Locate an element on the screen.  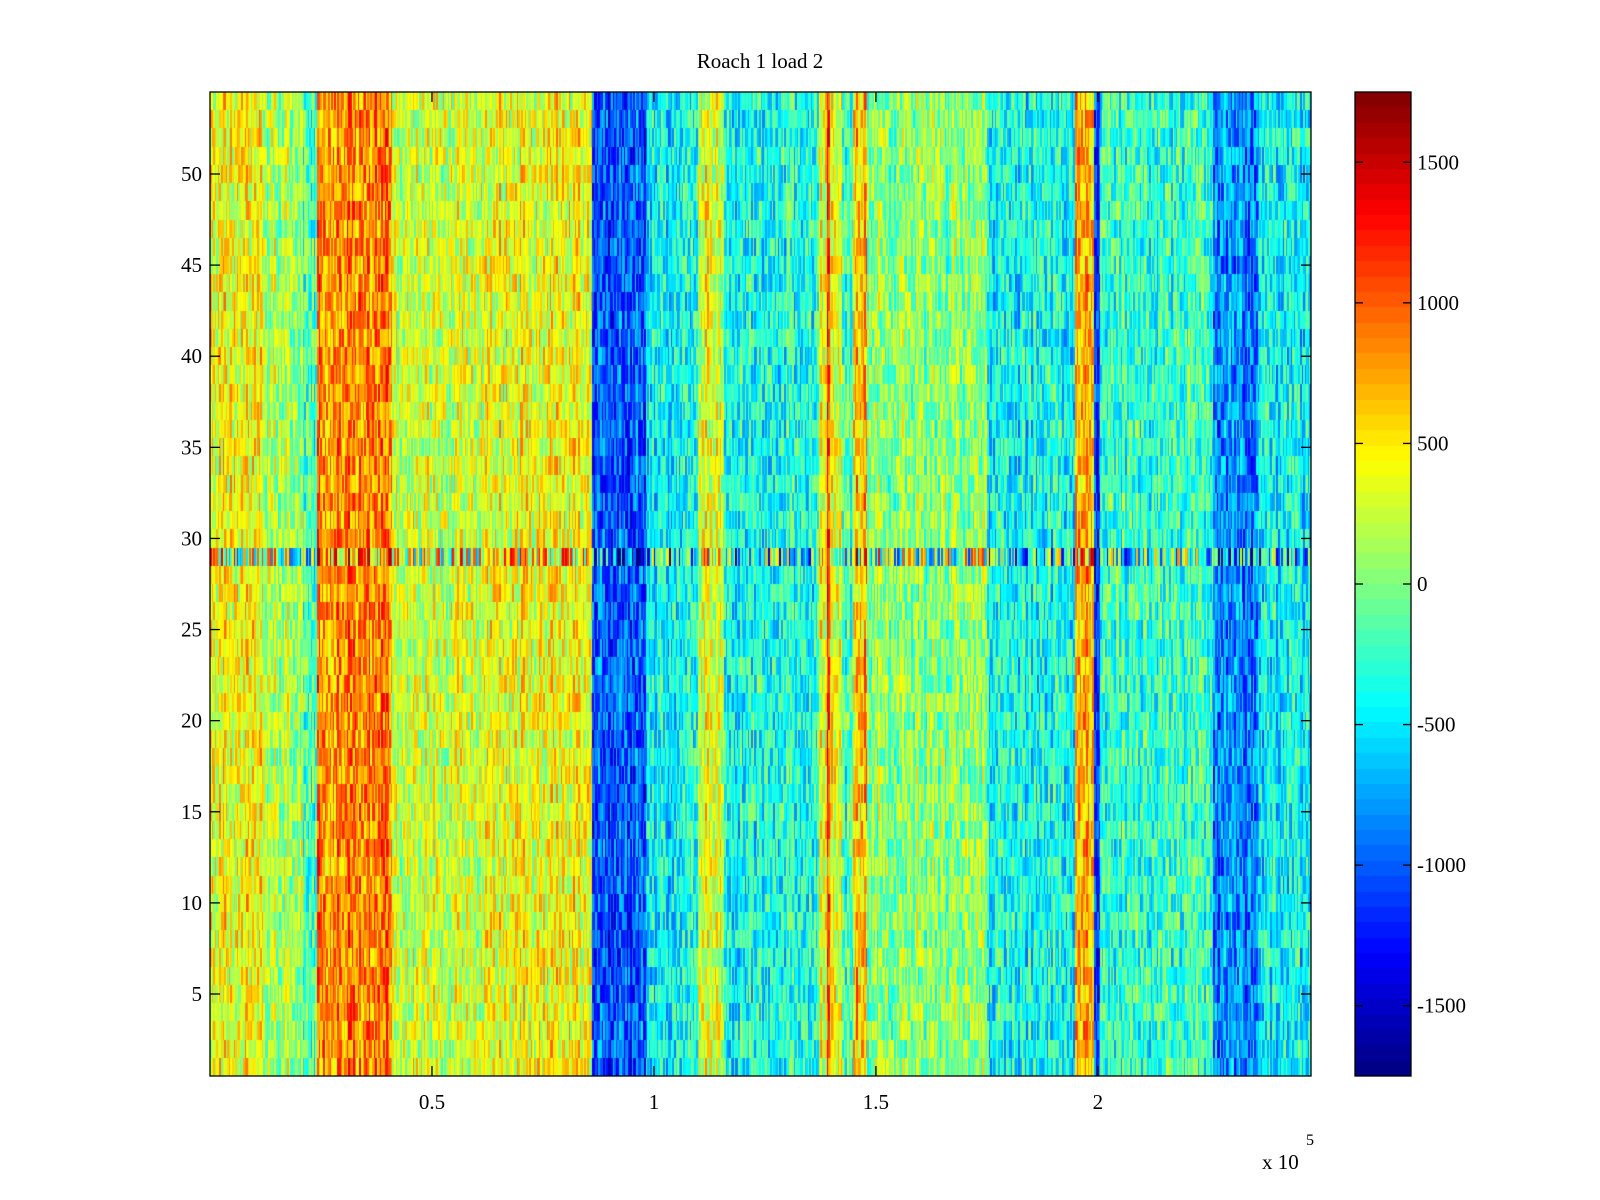
x-tick-label: 0.5 is located at coordinates (432, 1102).